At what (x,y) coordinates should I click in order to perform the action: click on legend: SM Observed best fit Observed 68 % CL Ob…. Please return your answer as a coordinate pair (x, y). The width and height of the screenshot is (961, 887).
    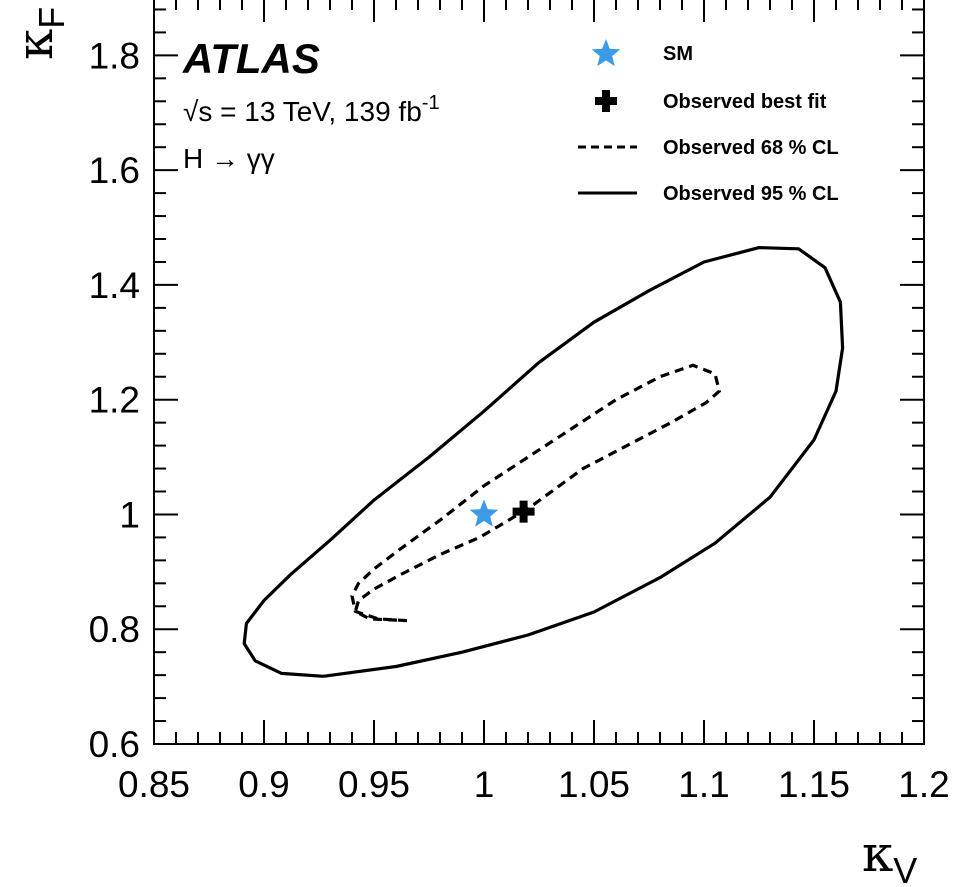
    Looking at the image, I should click on (708, 122).